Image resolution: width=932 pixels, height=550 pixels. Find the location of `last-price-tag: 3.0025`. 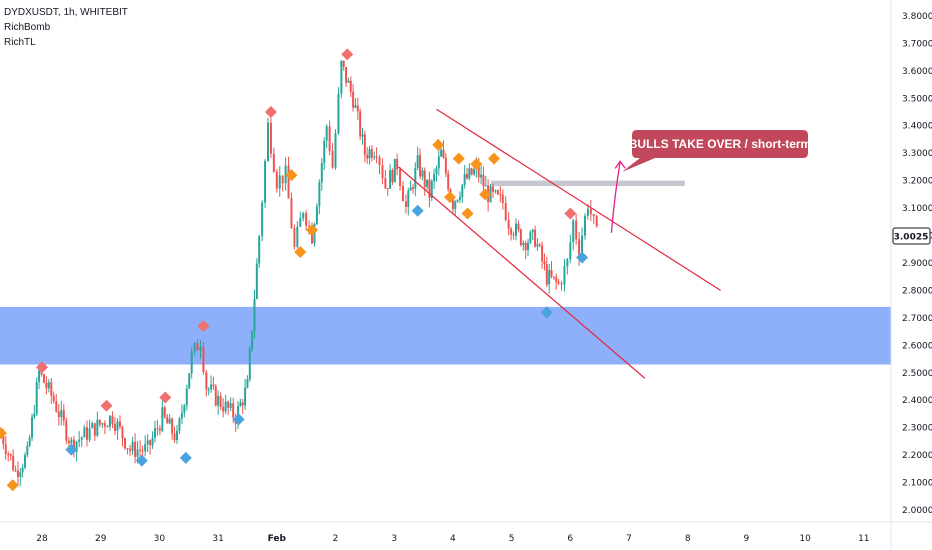

last-price-tag: 3.0025 is located at coordinates (911, 236).